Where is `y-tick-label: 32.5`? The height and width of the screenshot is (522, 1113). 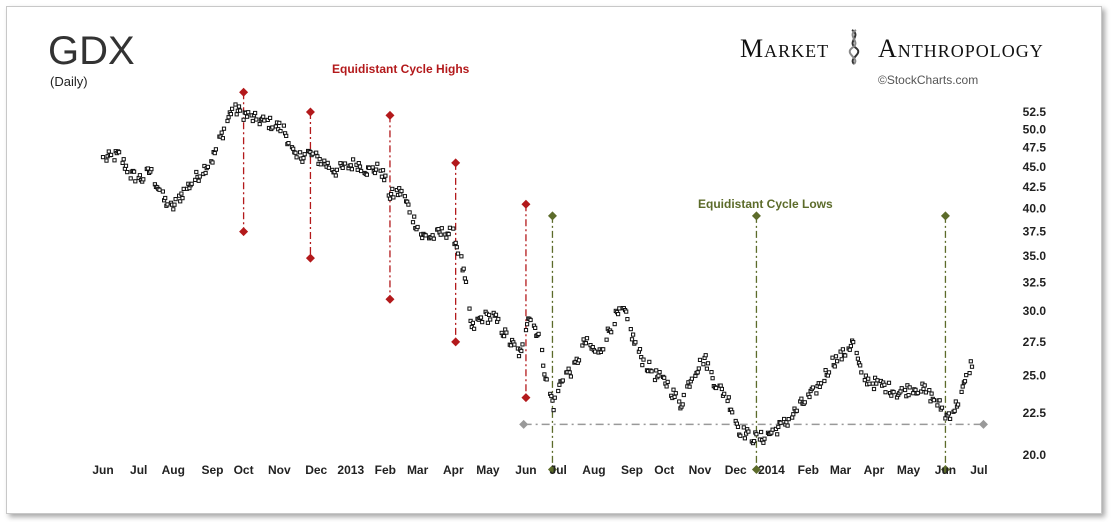 y-tick-label: 32.5 is located at coordinates (1035, 282).